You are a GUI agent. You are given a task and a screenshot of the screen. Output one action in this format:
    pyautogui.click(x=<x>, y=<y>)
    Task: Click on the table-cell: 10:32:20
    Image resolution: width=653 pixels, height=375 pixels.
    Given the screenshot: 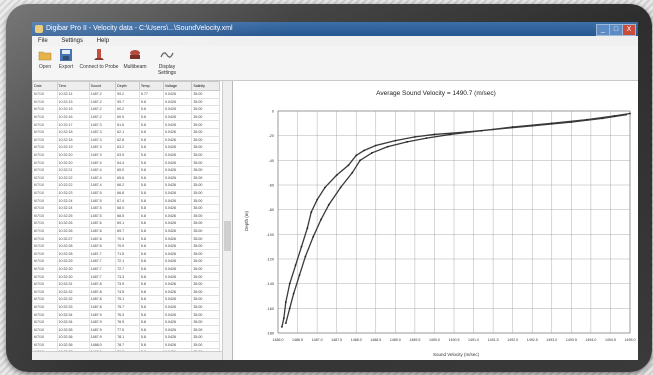 What is the action you would take?
    pyautogui.click(x=73, y=155)
    